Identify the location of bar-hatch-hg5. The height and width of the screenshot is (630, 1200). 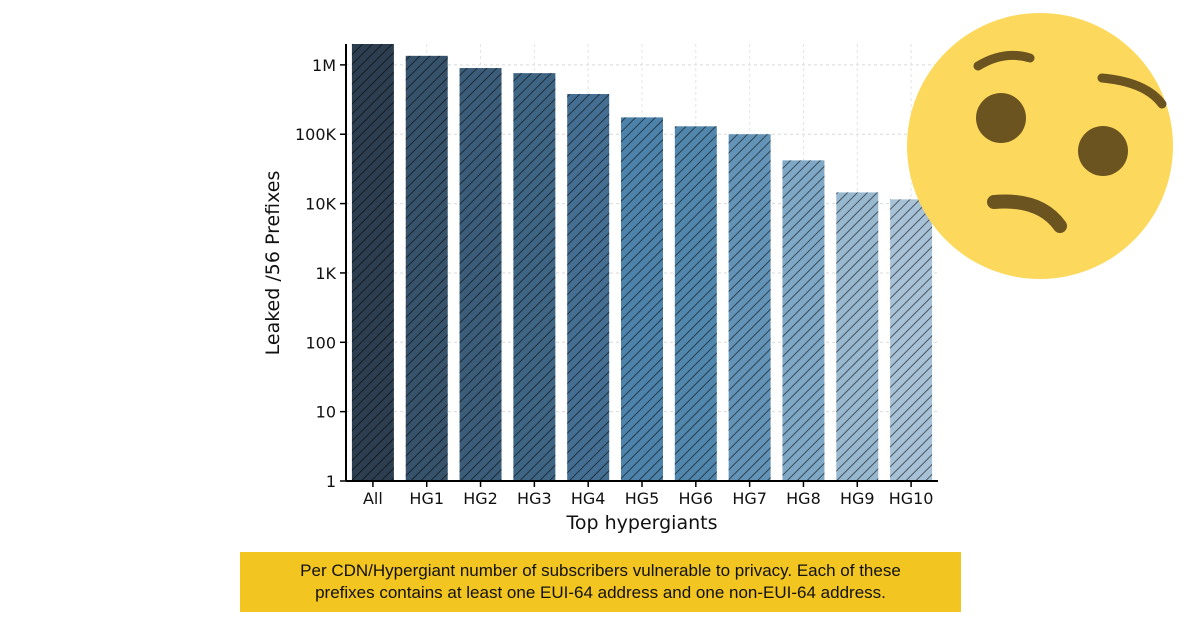
(642, 299).